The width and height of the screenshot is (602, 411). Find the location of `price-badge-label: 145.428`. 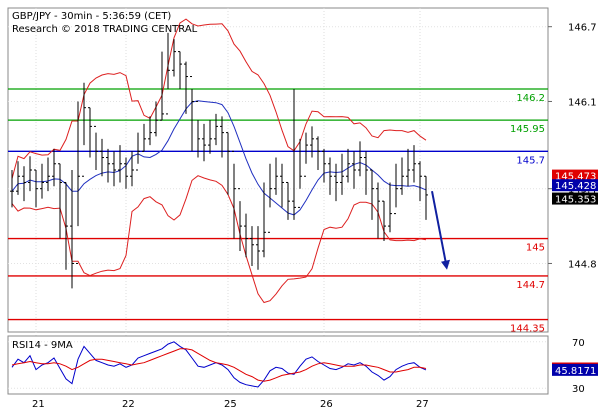

price-badge-label: 145.428 is located at coordinates (575, 186).